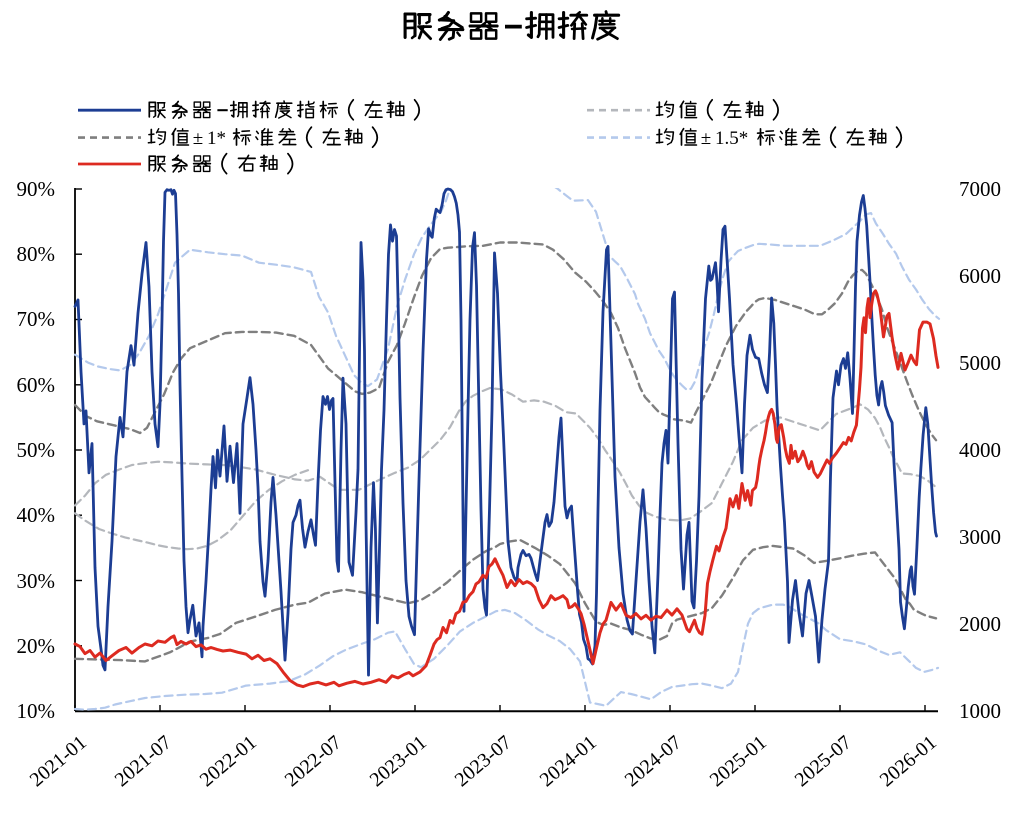 This screenshot has width=1024, height=817. Describe the element at coordinates (36, 319) in the screenshot. I see `svg-text: 70%` at that location.